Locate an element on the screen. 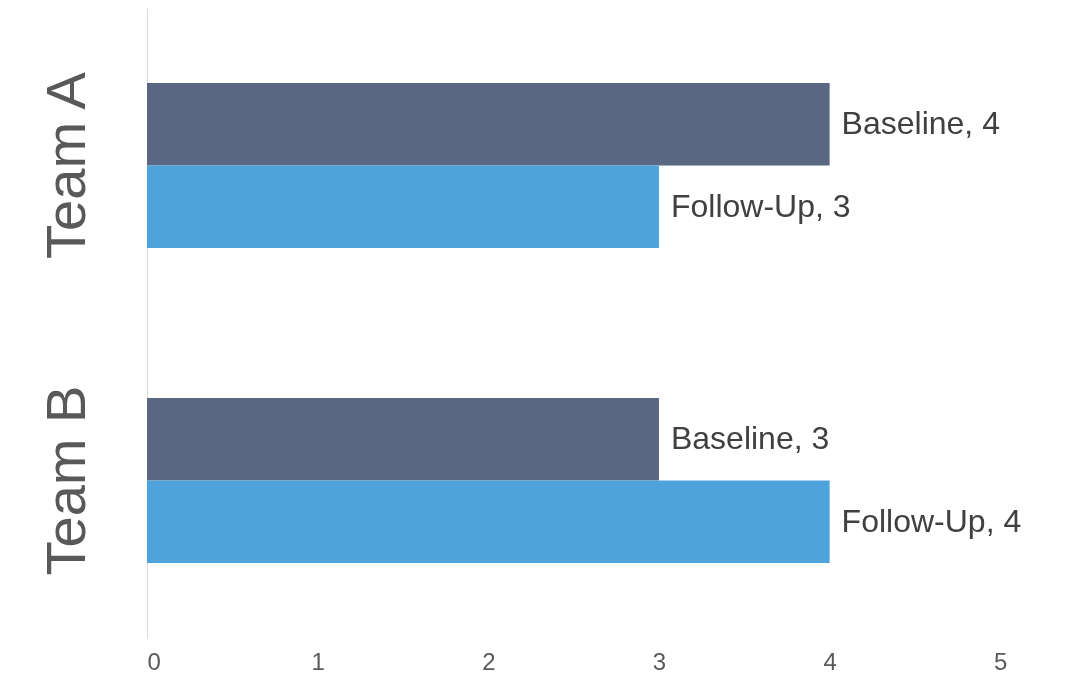 The height and width of the screenshot is (691, 1067). x-tick-label: 2 is located at coordinates (489, 661).